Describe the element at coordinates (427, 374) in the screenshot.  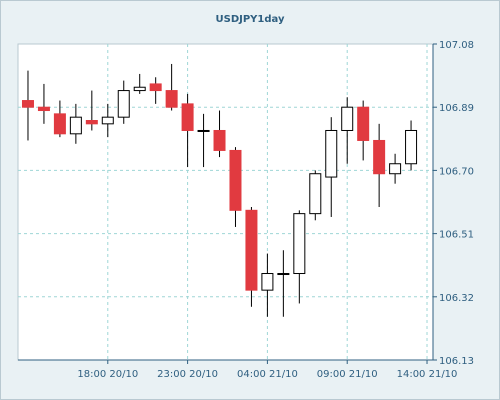
I see `x-tick-label: 14:00 21/10` at that location.